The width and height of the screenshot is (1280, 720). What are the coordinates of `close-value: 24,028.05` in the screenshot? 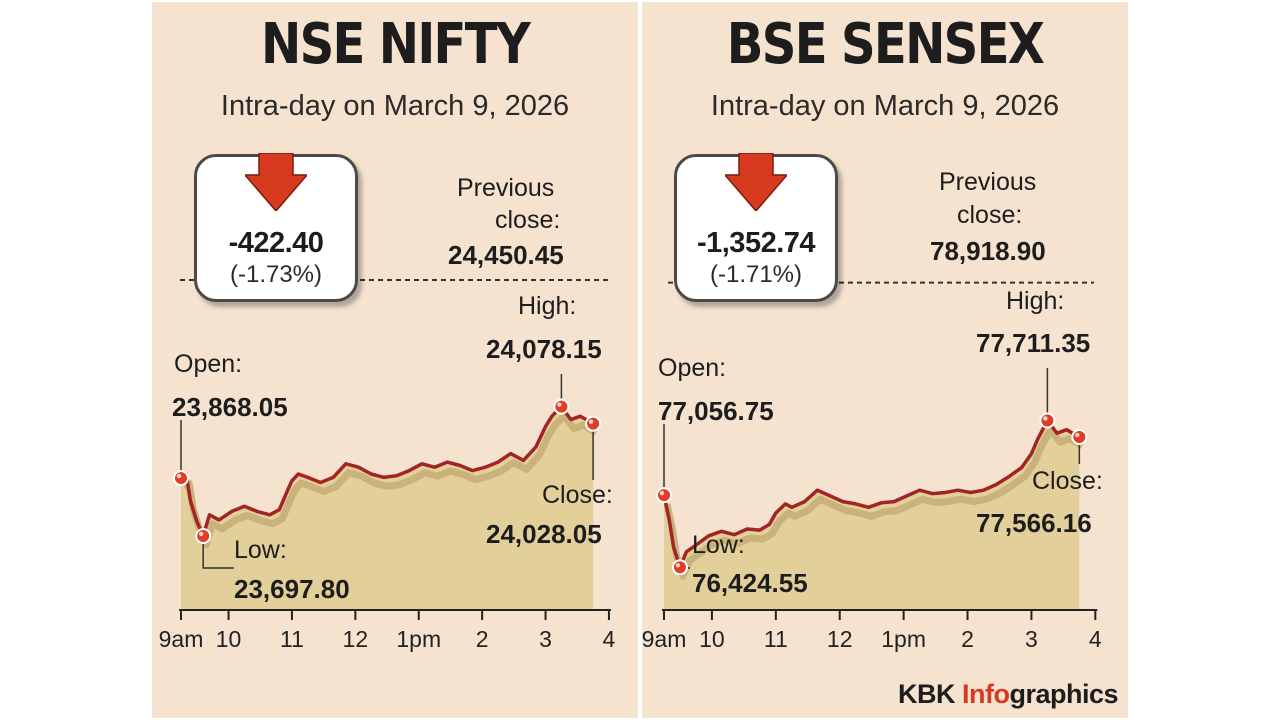 It's located at (544, 534).